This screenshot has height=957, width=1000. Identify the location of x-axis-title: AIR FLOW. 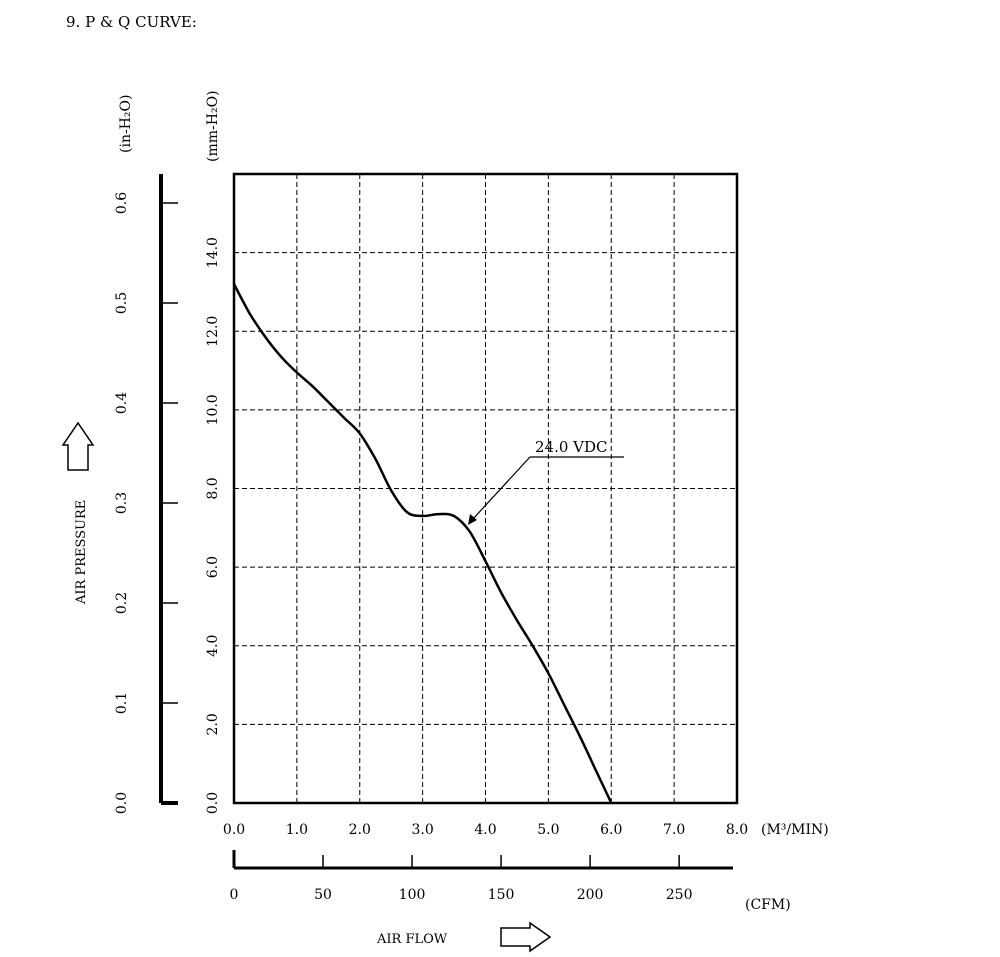
(412, 939).